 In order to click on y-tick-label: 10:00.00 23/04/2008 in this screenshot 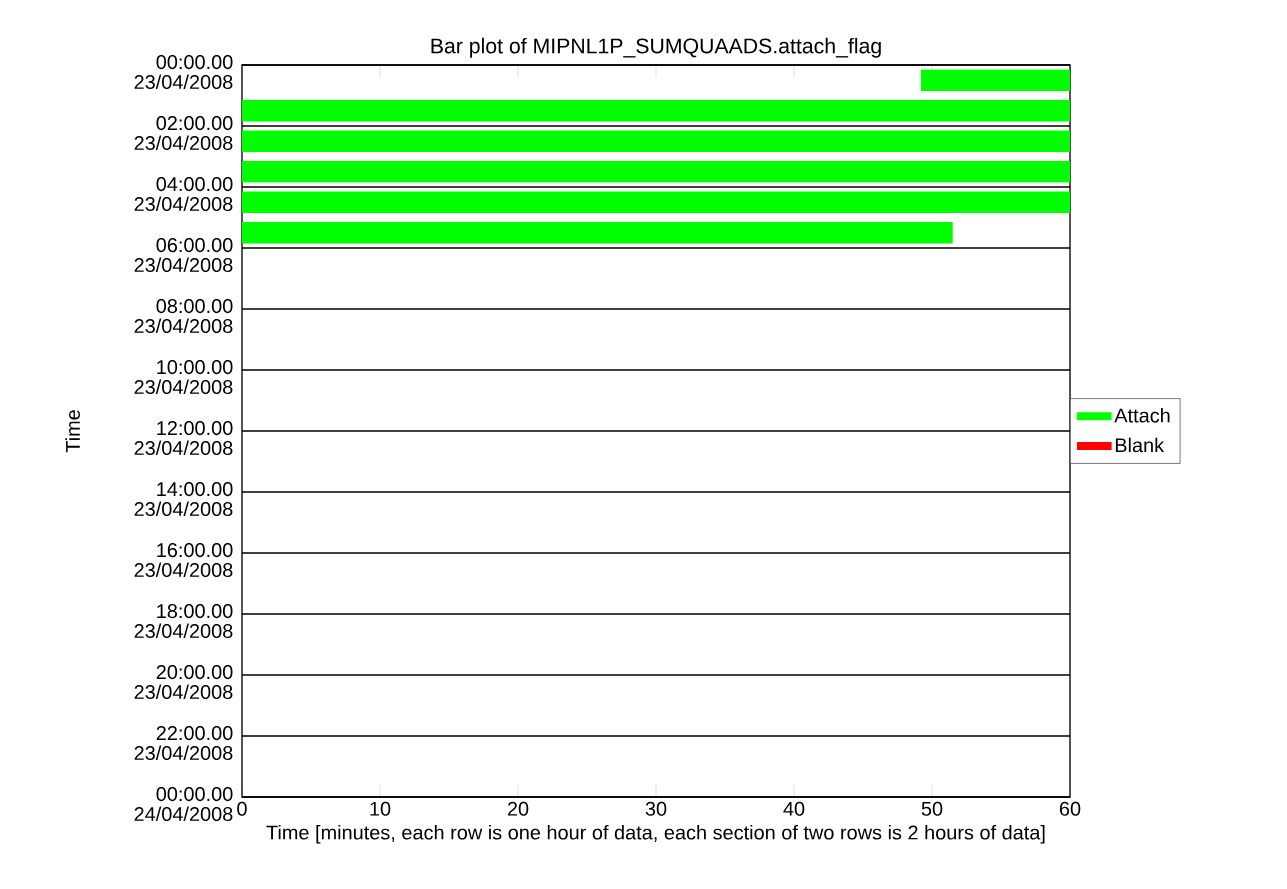, I will do `click(183, 377)`.